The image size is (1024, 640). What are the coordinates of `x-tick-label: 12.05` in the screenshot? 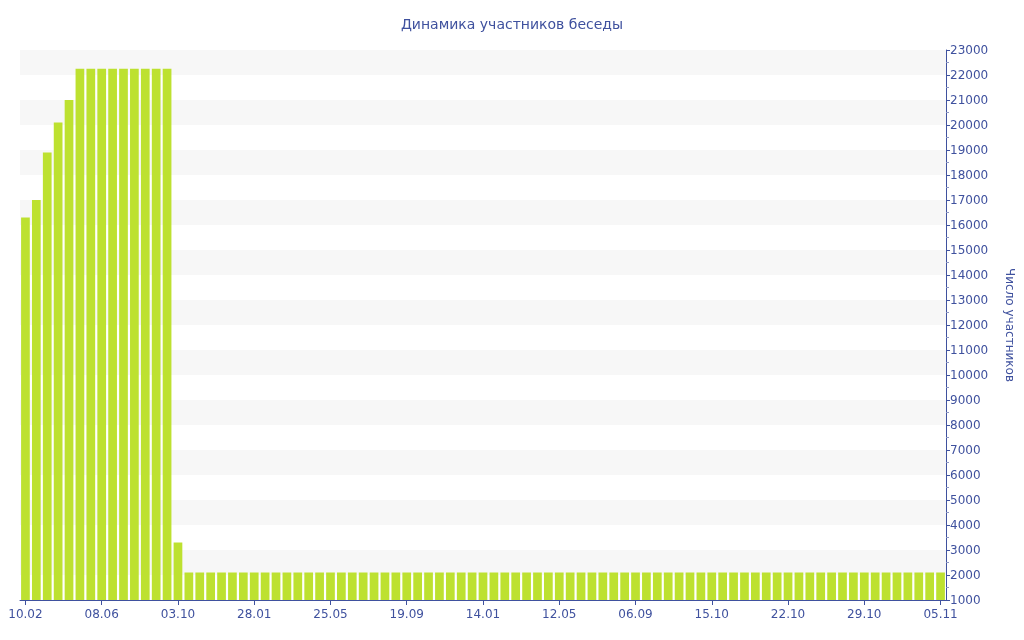 It's located at (559, 614).